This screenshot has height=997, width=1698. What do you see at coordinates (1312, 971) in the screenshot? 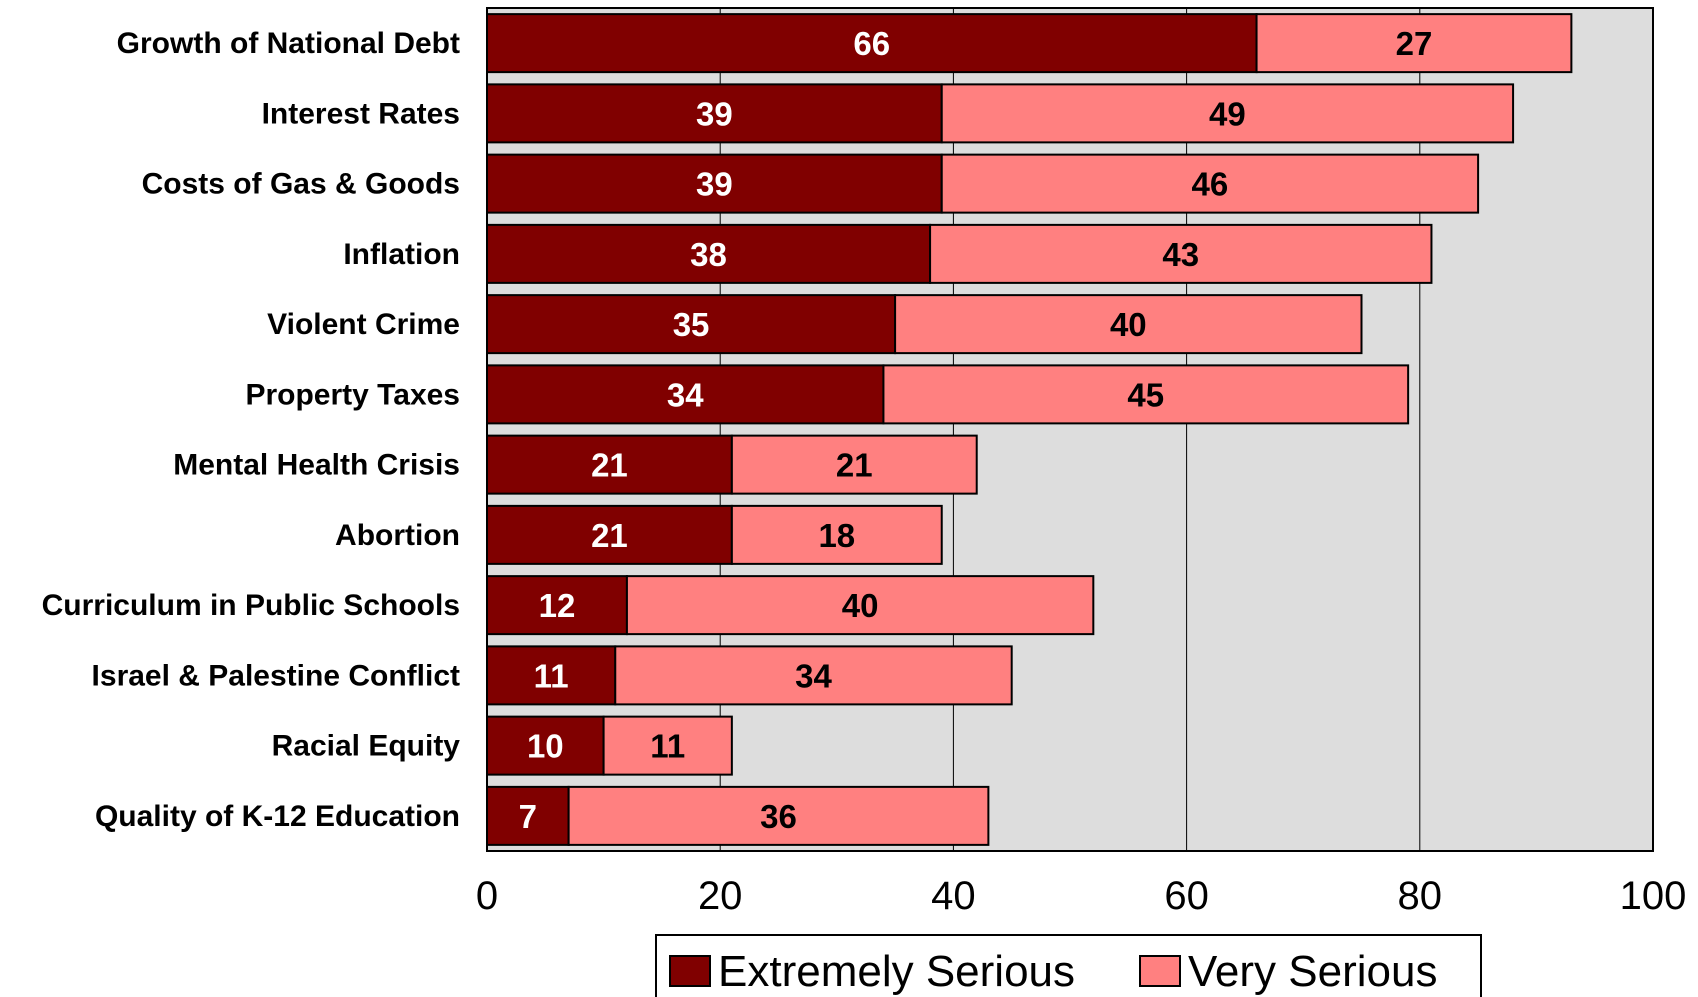
I see `legend-label: Very Serious` at bounding box center [1312, 971].